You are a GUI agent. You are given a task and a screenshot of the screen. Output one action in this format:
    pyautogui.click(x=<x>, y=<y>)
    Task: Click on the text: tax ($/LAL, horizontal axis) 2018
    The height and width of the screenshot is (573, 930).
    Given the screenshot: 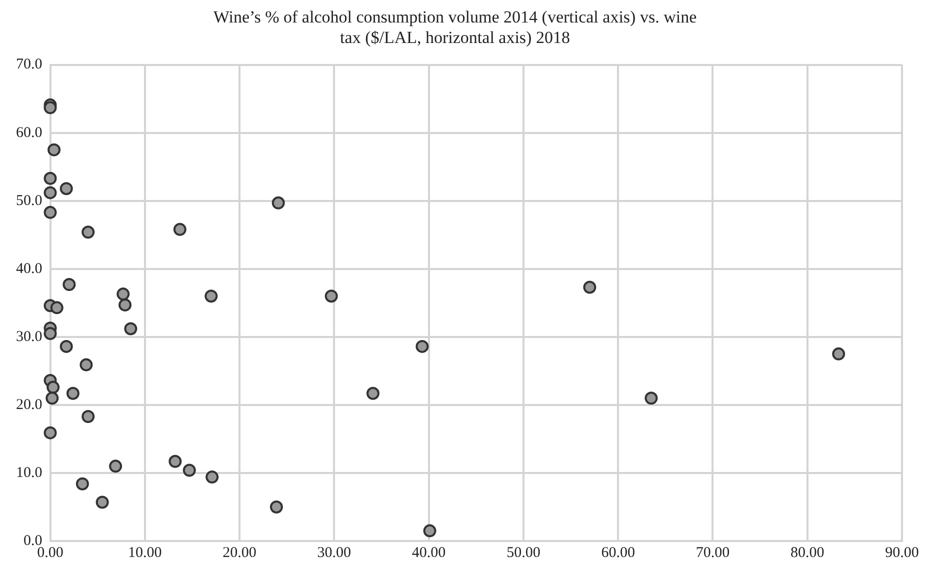 What is the action you would take?
    pyautogui.click(x=455, y=38)
    